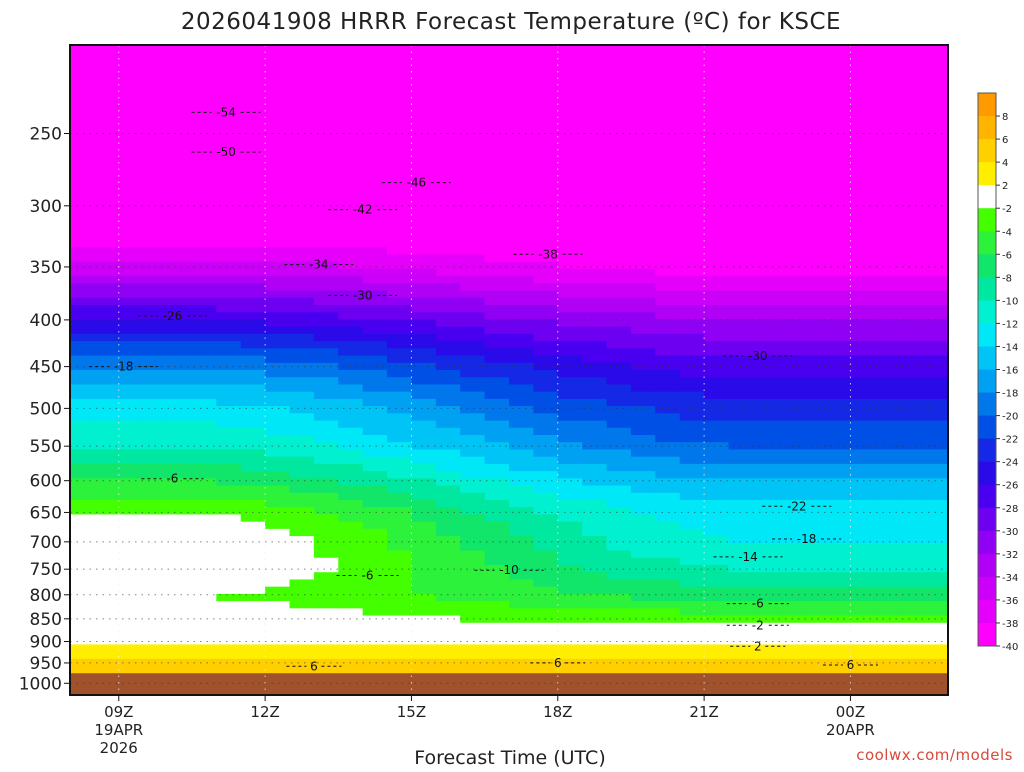 This screenshot has width=1024, height=772. What do you see at coordinates (46, 268) in the screenshot?
I see `y-tick-label: 350` at bounding box center [46, 268].